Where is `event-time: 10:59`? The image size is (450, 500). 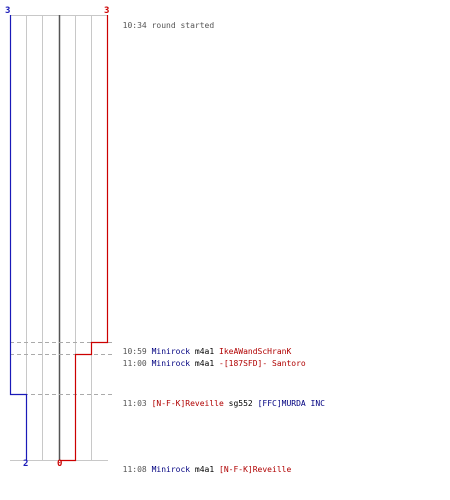 event-time: 10:59 is located at coordinates (134, 351).